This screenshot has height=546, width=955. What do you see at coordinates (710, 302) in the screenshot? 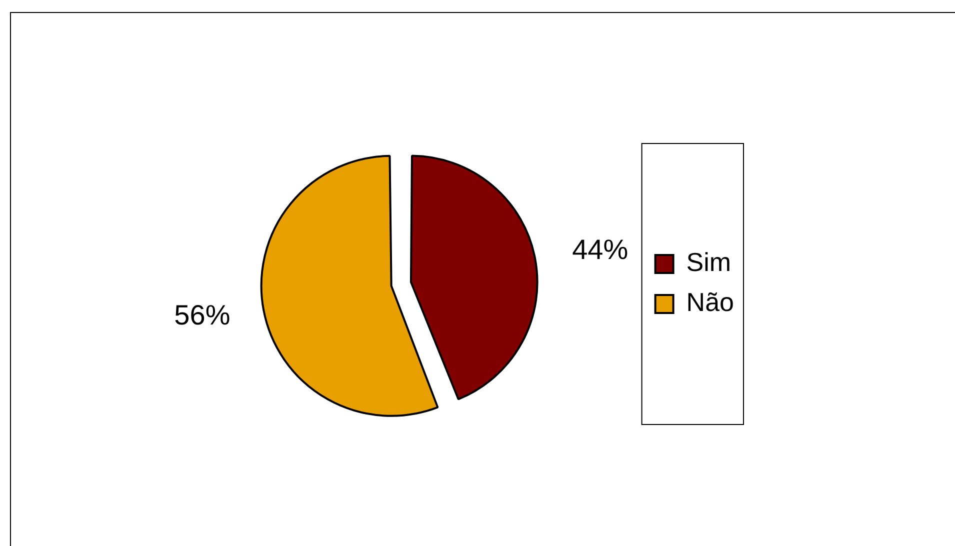
I see `legend-label: Não` at bounding box center [710, 302].